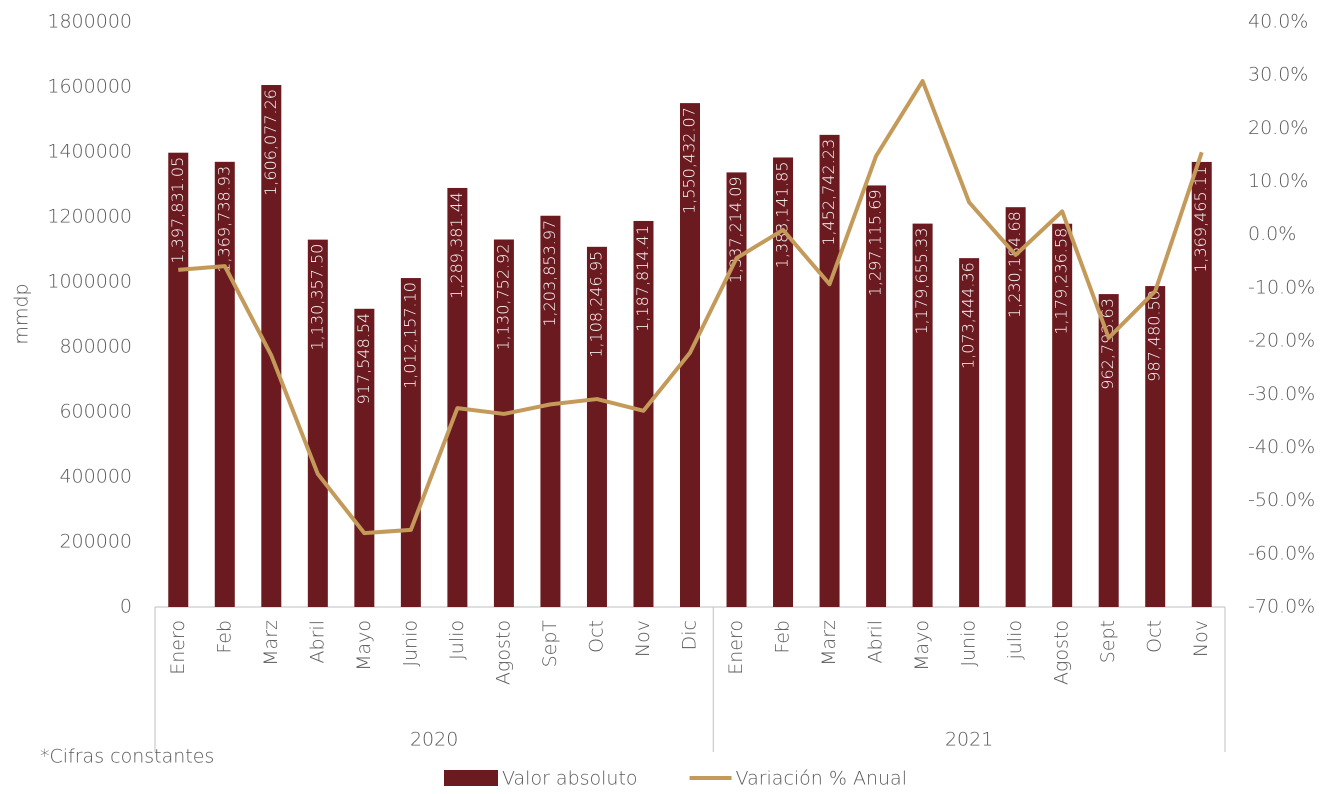 The height and width of the screenshot is (794, 1336). What do you see at coordinates (223, 219) in the screenshot?
I see `data-label: 1,369,738.93` at bounding box center [223, 219].